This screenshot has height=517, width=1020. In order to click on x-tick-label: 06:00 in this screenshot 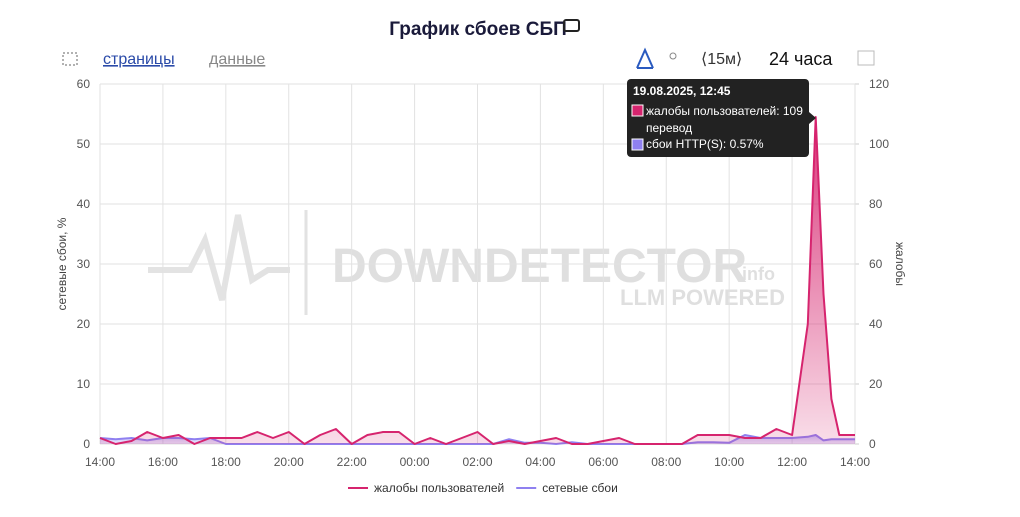, I will do `click(603, 462)`.